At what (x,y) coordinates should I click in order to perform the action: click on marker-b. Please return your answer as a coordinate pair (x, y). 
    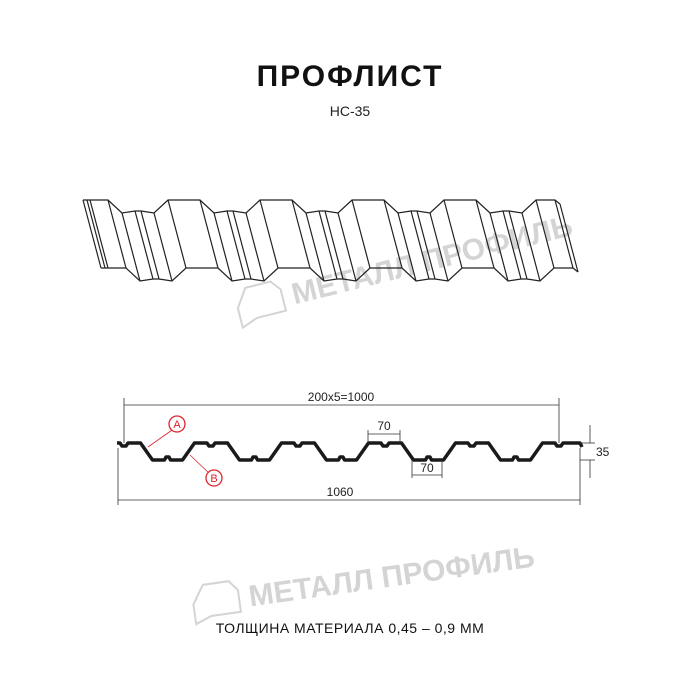
    Looking at the image, I should click on (214, 478).